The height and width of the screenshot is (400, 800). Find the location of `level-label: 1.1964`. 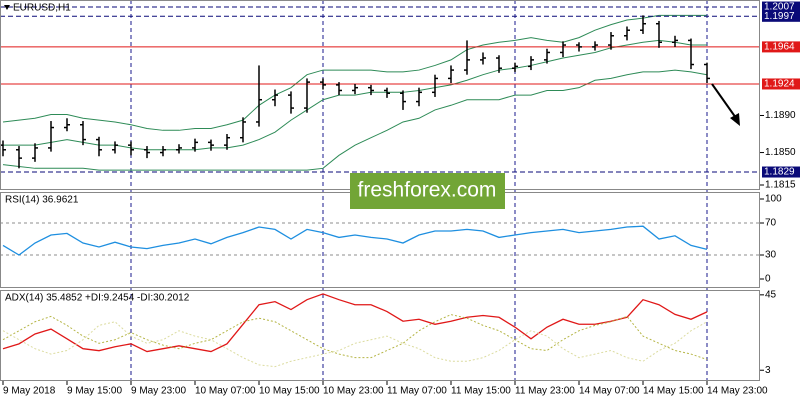

level-label: 1.1964 is located at coordinates (779, 47).